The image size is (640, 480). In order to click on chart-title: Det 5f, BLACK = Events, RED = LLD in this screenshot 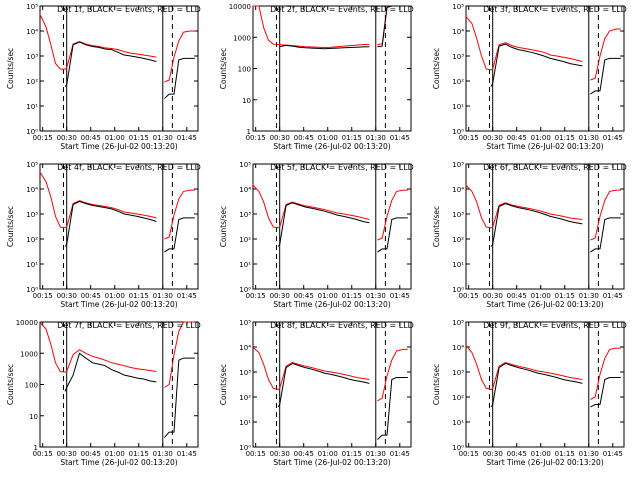, I will do `click(342, 167)`.